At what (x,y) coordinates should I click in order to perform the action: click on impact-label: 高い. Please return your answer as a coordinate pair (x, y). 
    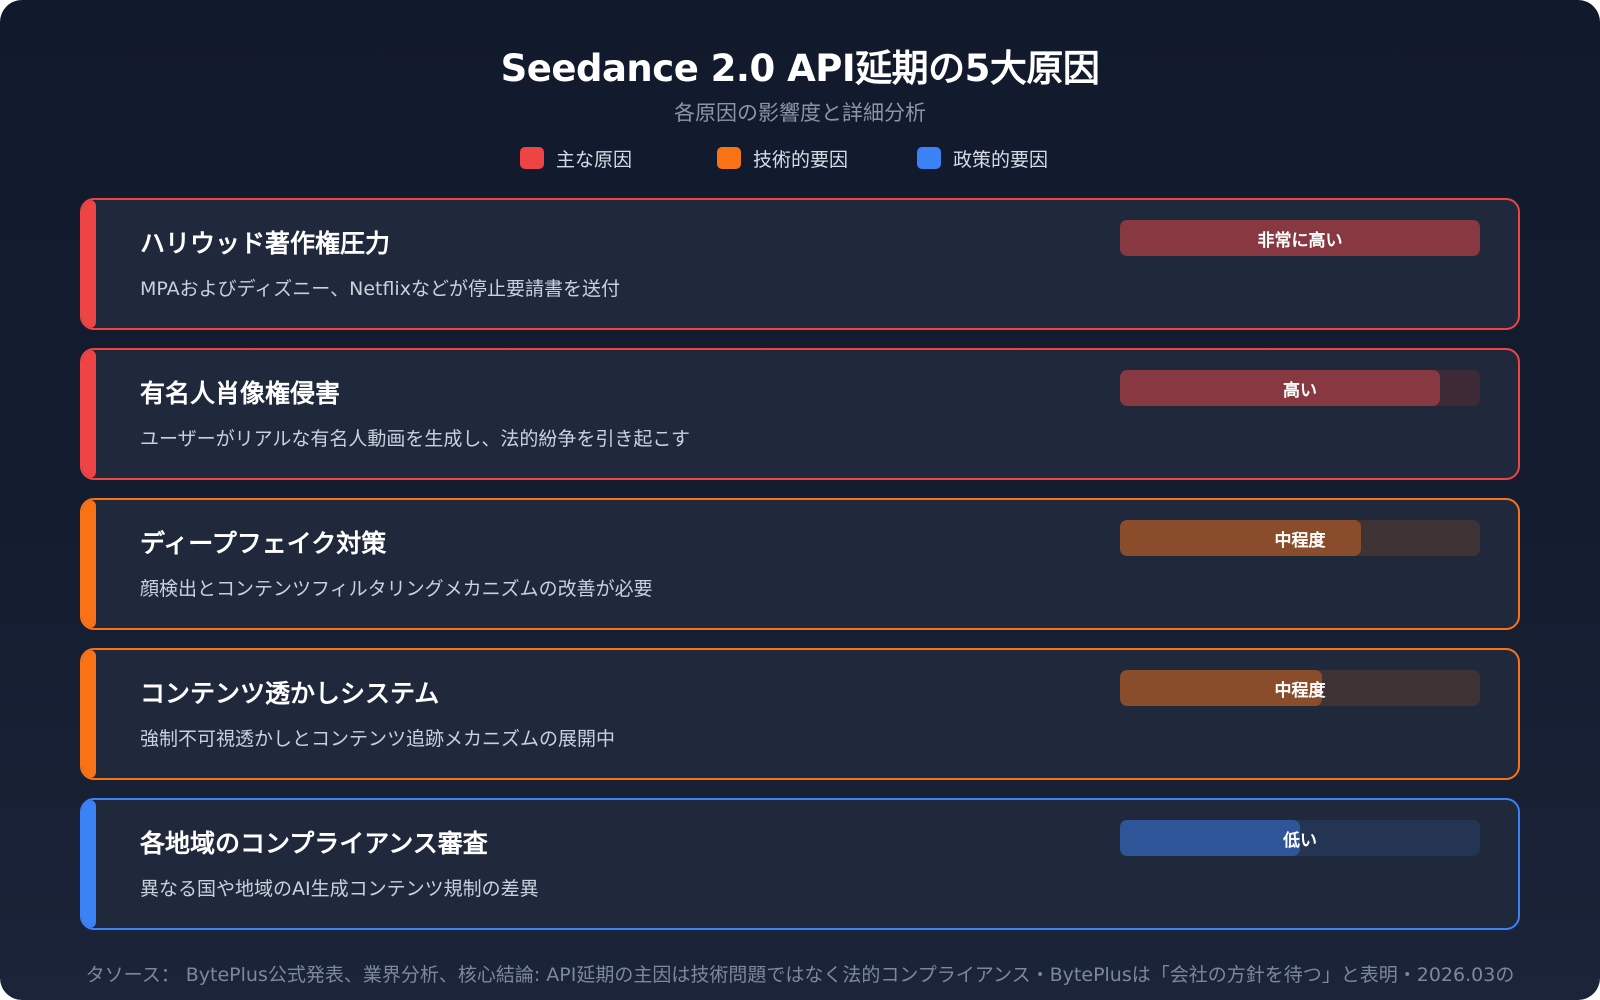
    Looking at the image, I should click on (1300, 390).